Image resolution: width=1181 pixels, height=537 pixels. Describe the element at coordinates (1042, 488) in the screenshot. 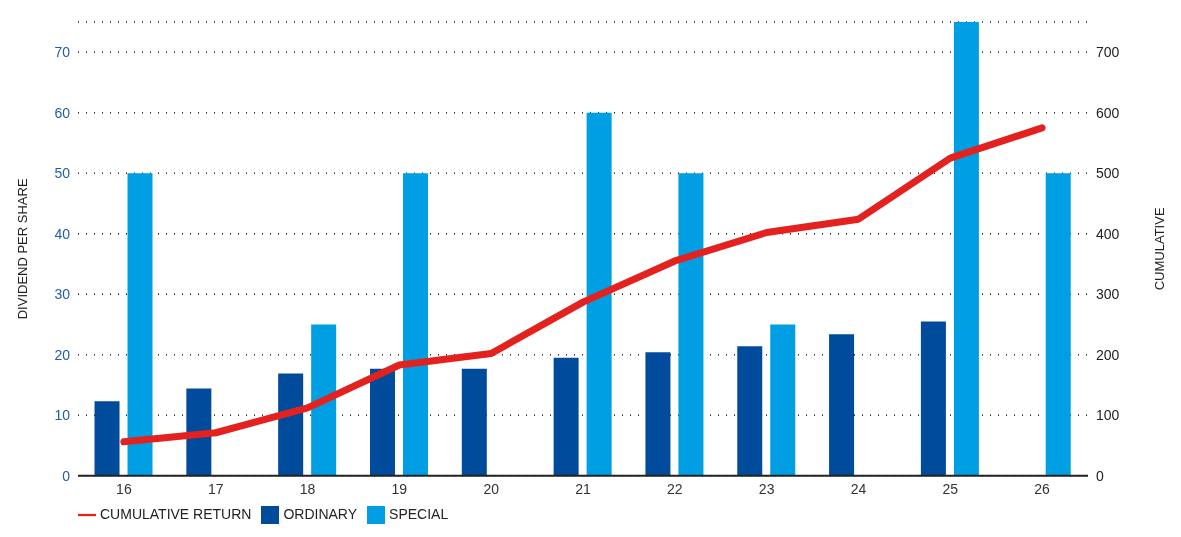

I see `x-tick-label: 26` at that location.